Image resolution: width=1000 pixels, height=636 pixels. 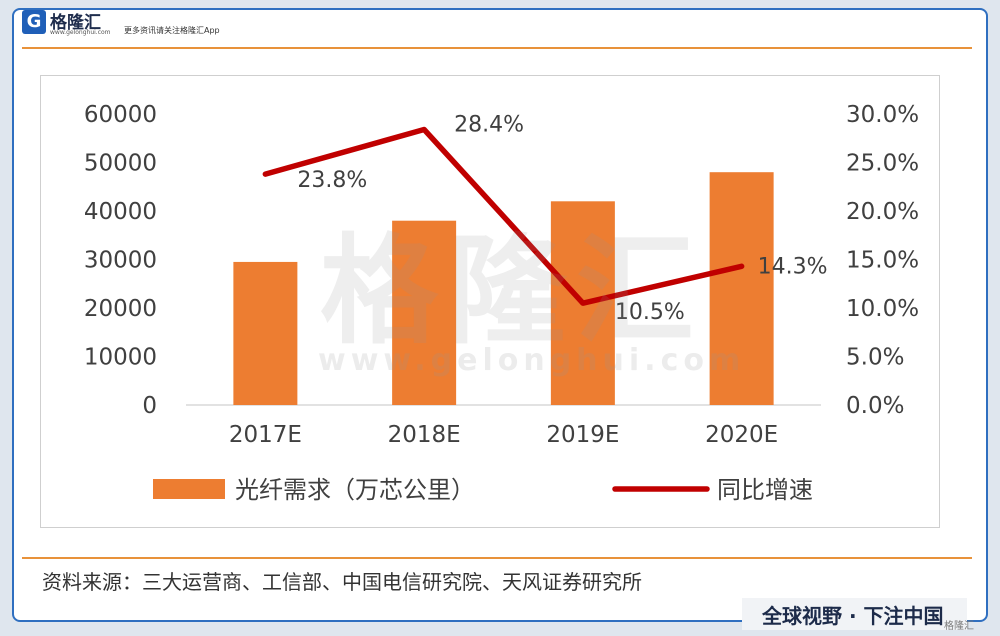 What do you see at coordinates (172, 30) in the screenshot?
I see `header-slogan: 更多资讯请关注格隆汇App` at bounding box center [172, 30].